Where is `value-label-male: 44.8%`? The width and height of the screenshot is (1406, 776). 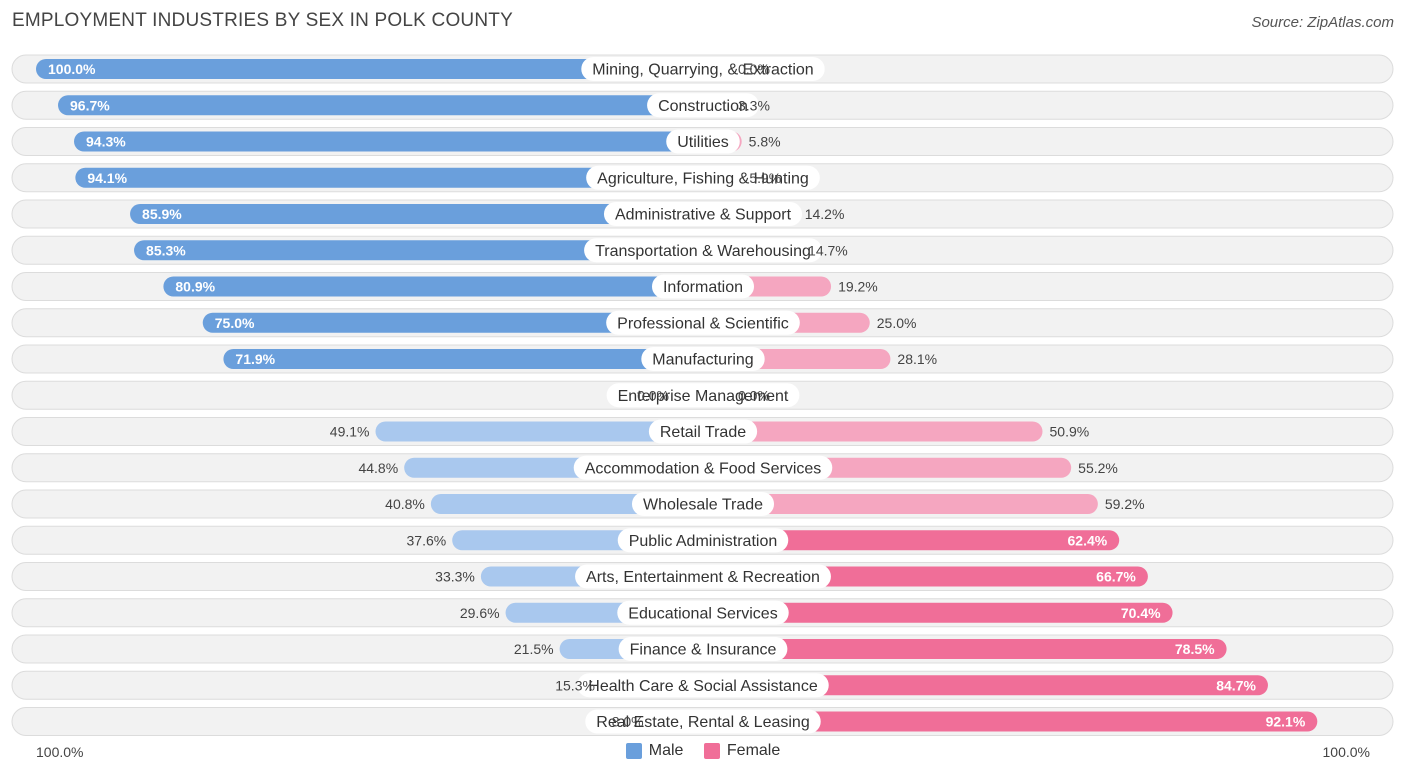
value-label-male: 44.8% is located at coordinates (378, 468).